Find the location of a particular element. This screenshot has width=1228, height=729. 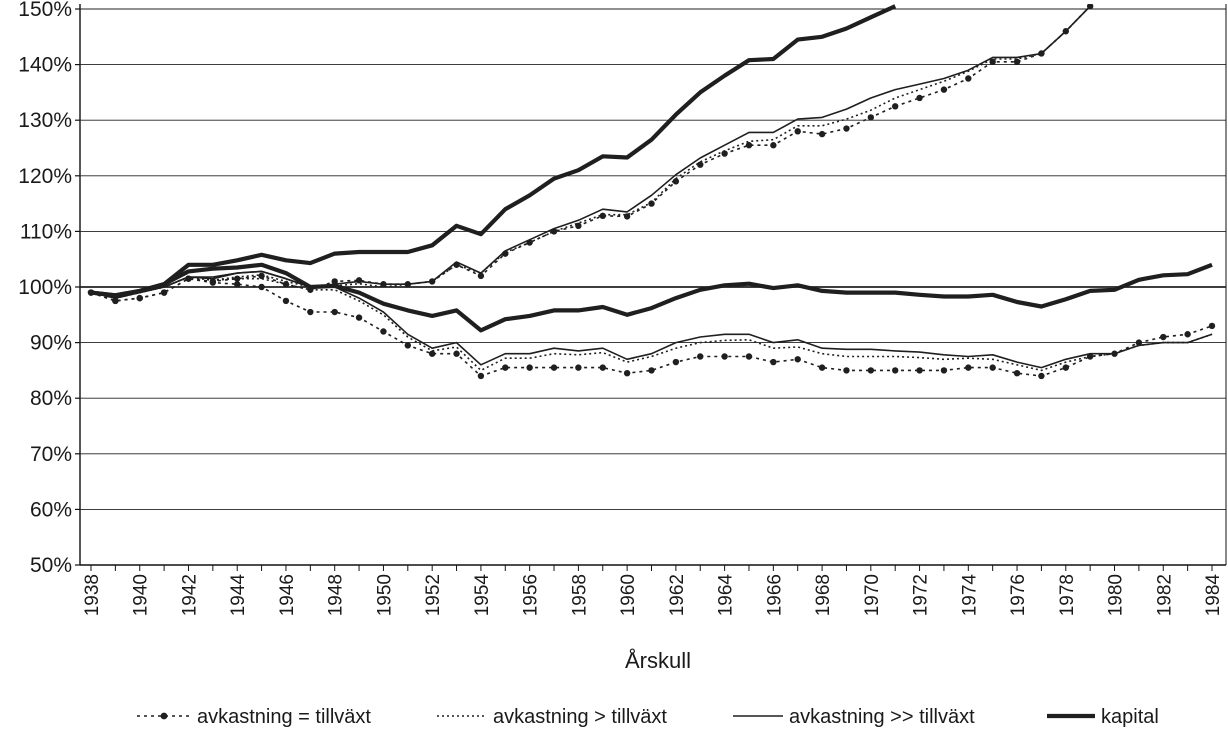

y-tick-label: 100% is located at coordinates (45, 287).